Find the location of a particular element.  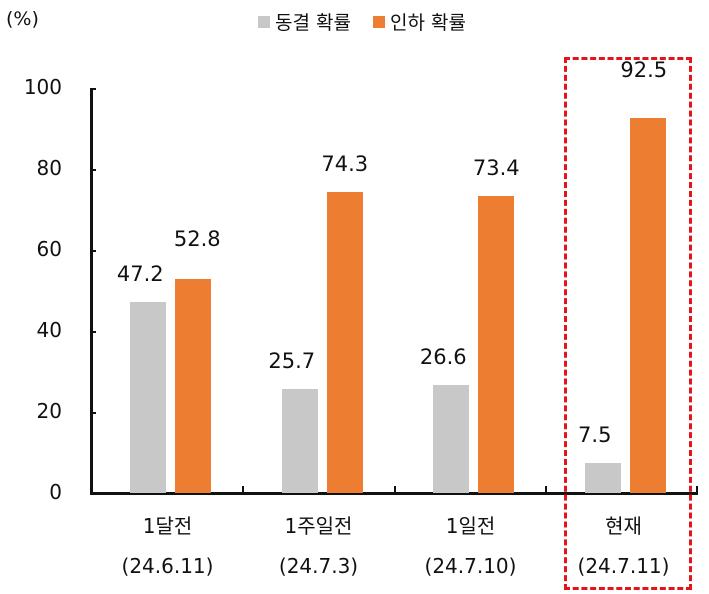

y-tick-label: 80 is located at coordinates (49, 168).